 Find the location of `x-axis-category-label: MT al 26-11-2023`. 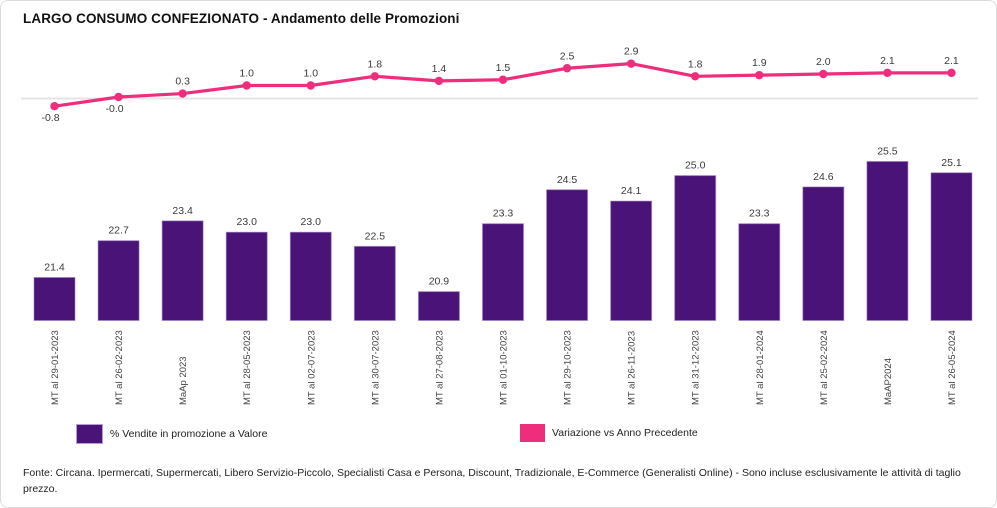

x-axis-category-label: MT al 26-11-2023 is located at coordinates (632, 368).